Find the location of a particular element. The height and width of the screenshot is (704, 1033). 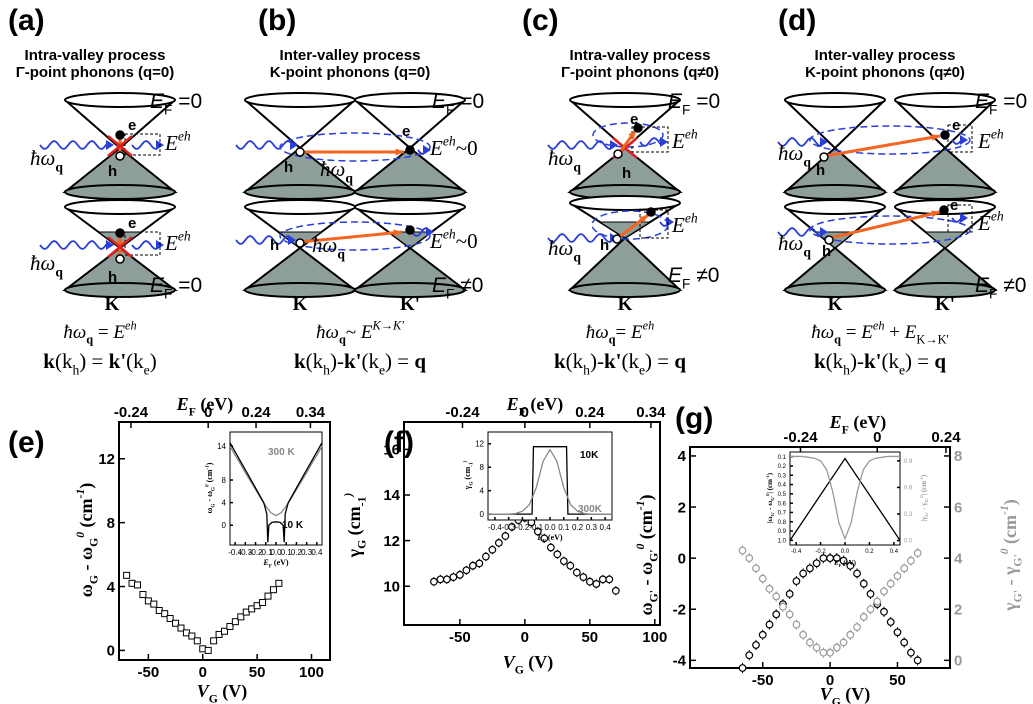

text-part: ≠0 is located at coordinates (1011, 285).